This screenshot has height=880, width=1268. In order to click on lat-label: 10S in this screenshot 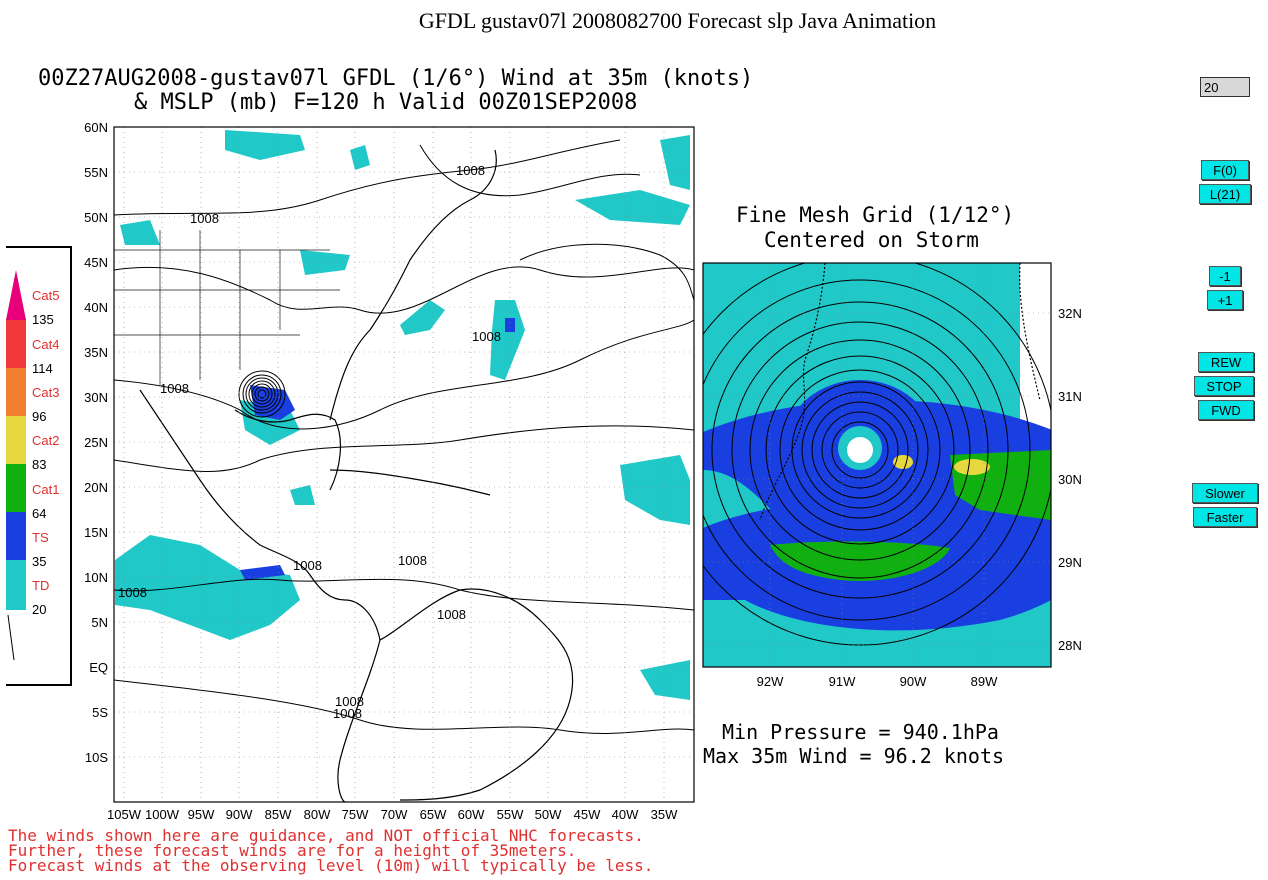, I will do `click(96, 757)`.